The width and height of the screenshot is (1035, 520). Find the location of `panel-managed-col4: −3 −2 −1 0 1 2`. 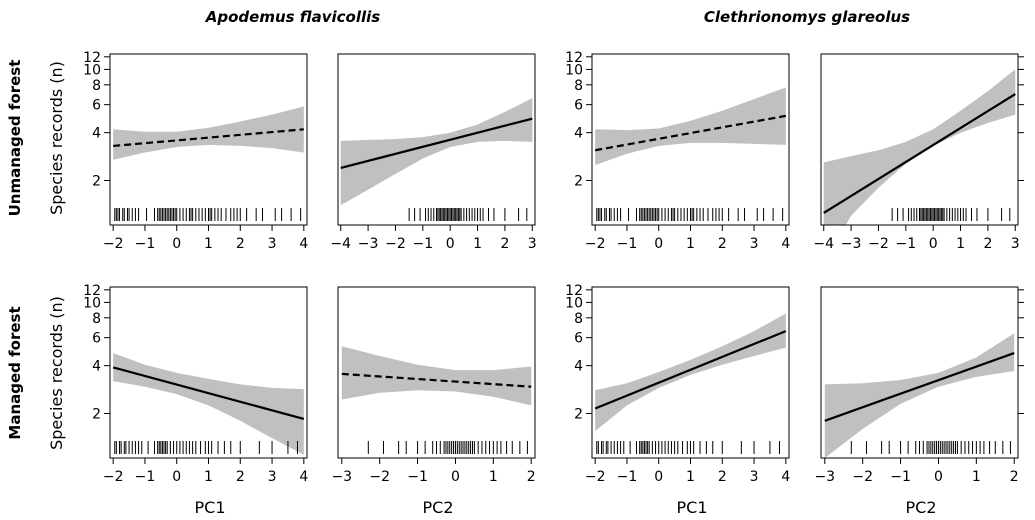

panel-managed-col4: −3 −2 −1 0 1 2 is located at coordinates (919, 385).